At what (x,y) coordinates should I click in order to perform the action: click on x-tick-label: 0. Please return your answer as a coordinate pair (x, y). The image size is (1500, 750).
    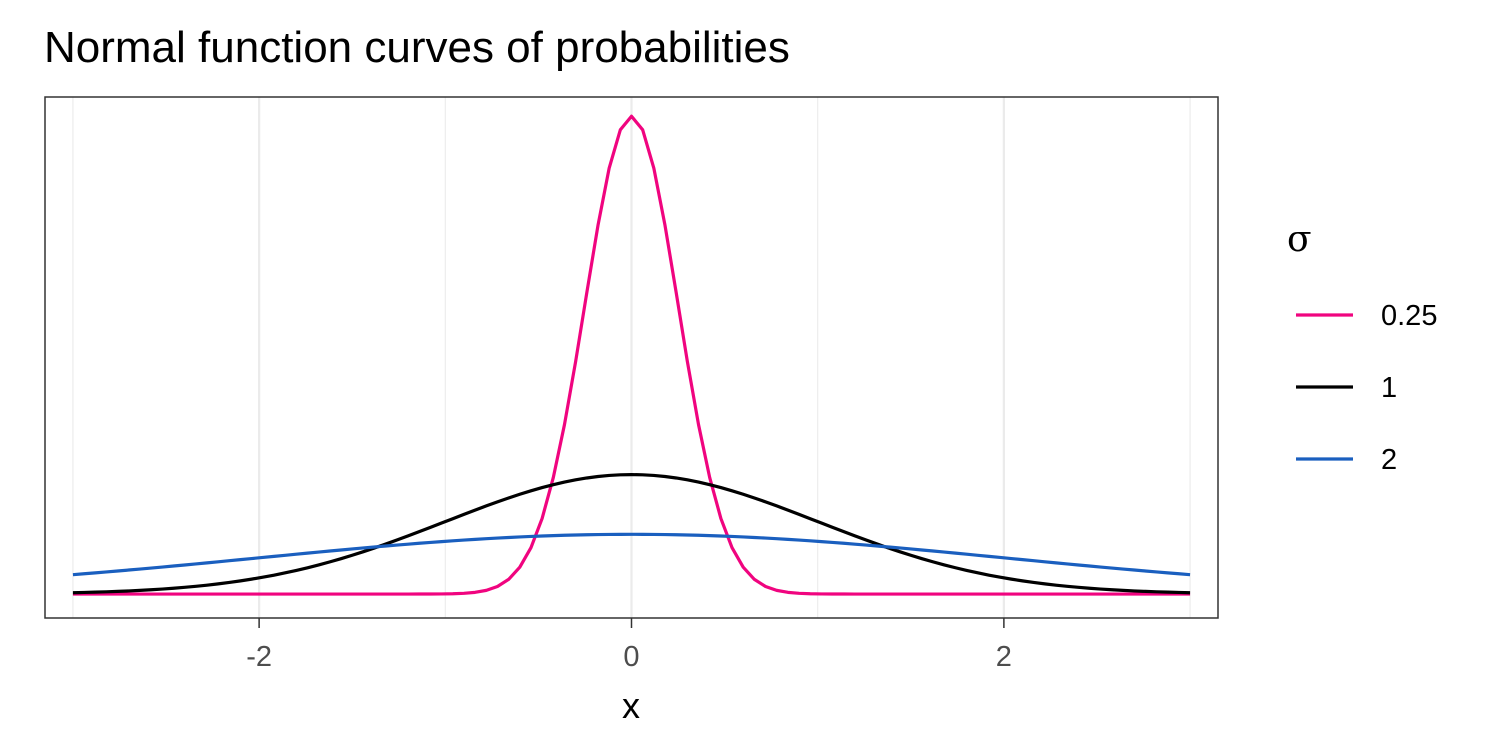
    Looking at the image, I should click on (631, 657).